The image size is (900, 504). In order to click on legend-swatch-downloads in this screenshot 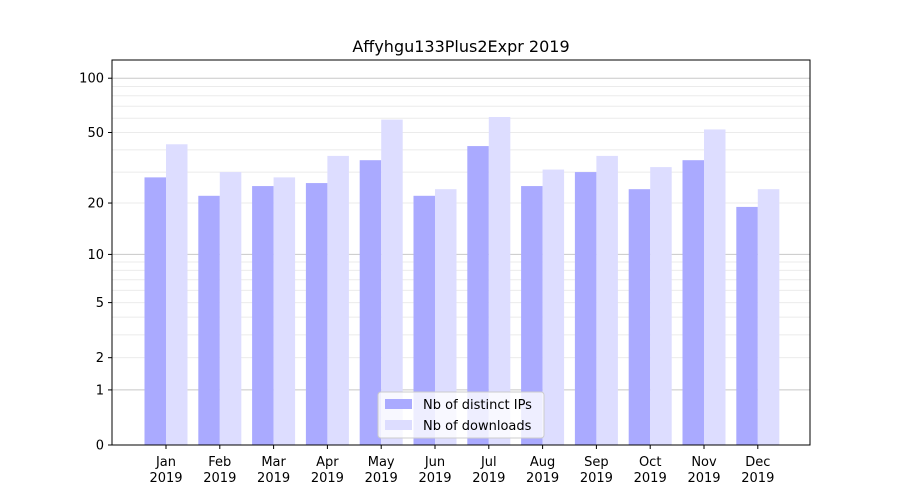, I will do `click(398, 425)`.